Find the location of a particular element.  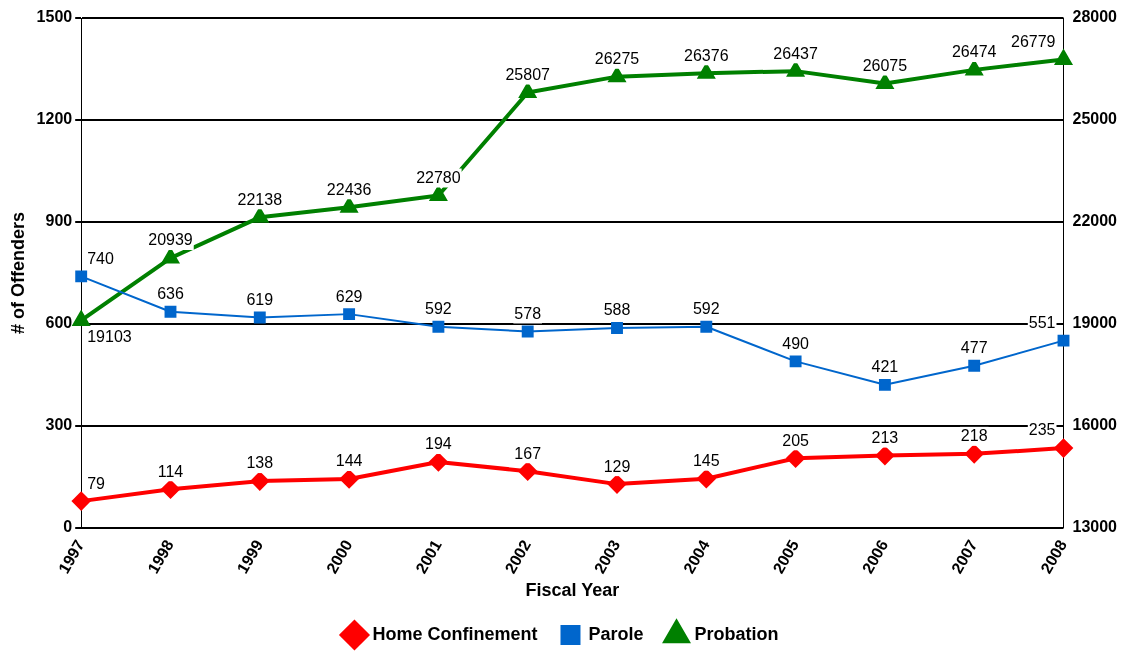

legend-label: Home Confinement is located at coordinates (455, 633).